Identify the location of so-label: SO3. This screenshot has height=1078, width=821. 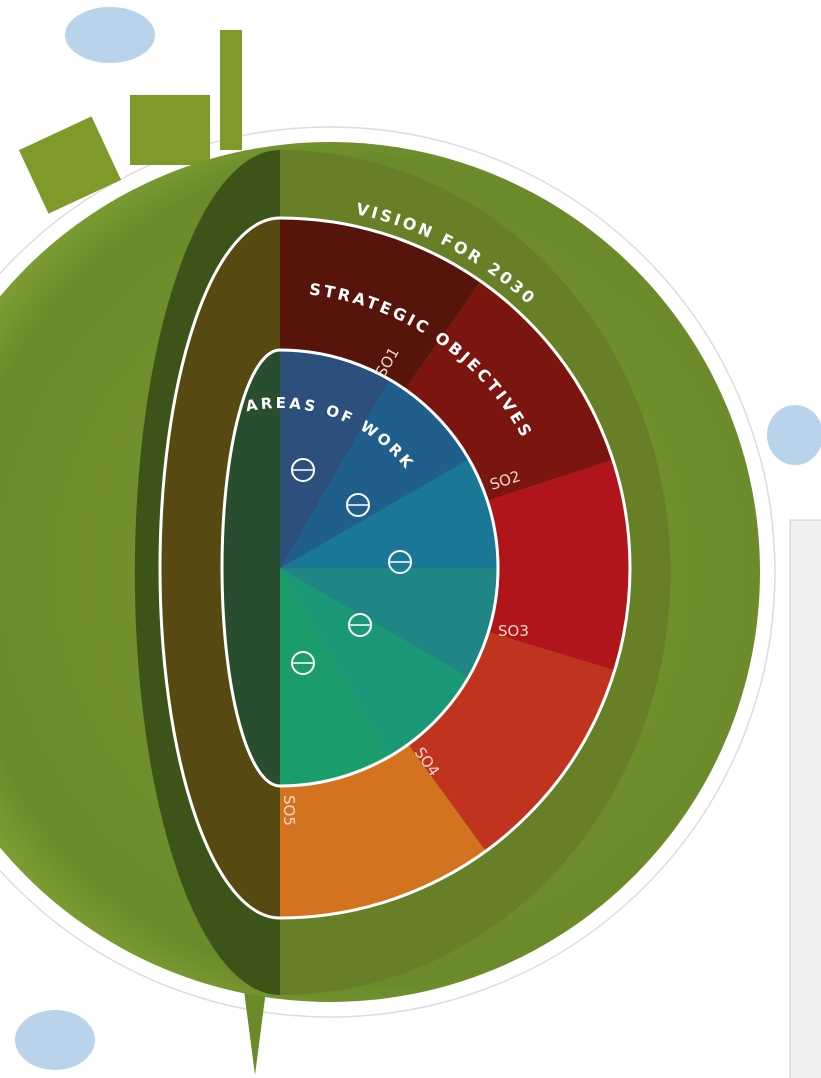
(513, 631).